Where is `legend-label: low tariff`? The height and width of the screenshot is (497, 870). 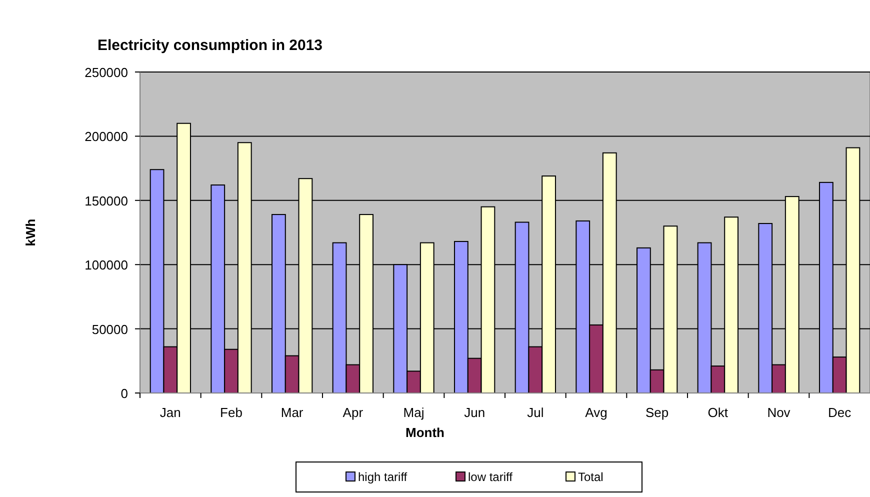
legend-label: low tariff is located at coordinates (491, 477).